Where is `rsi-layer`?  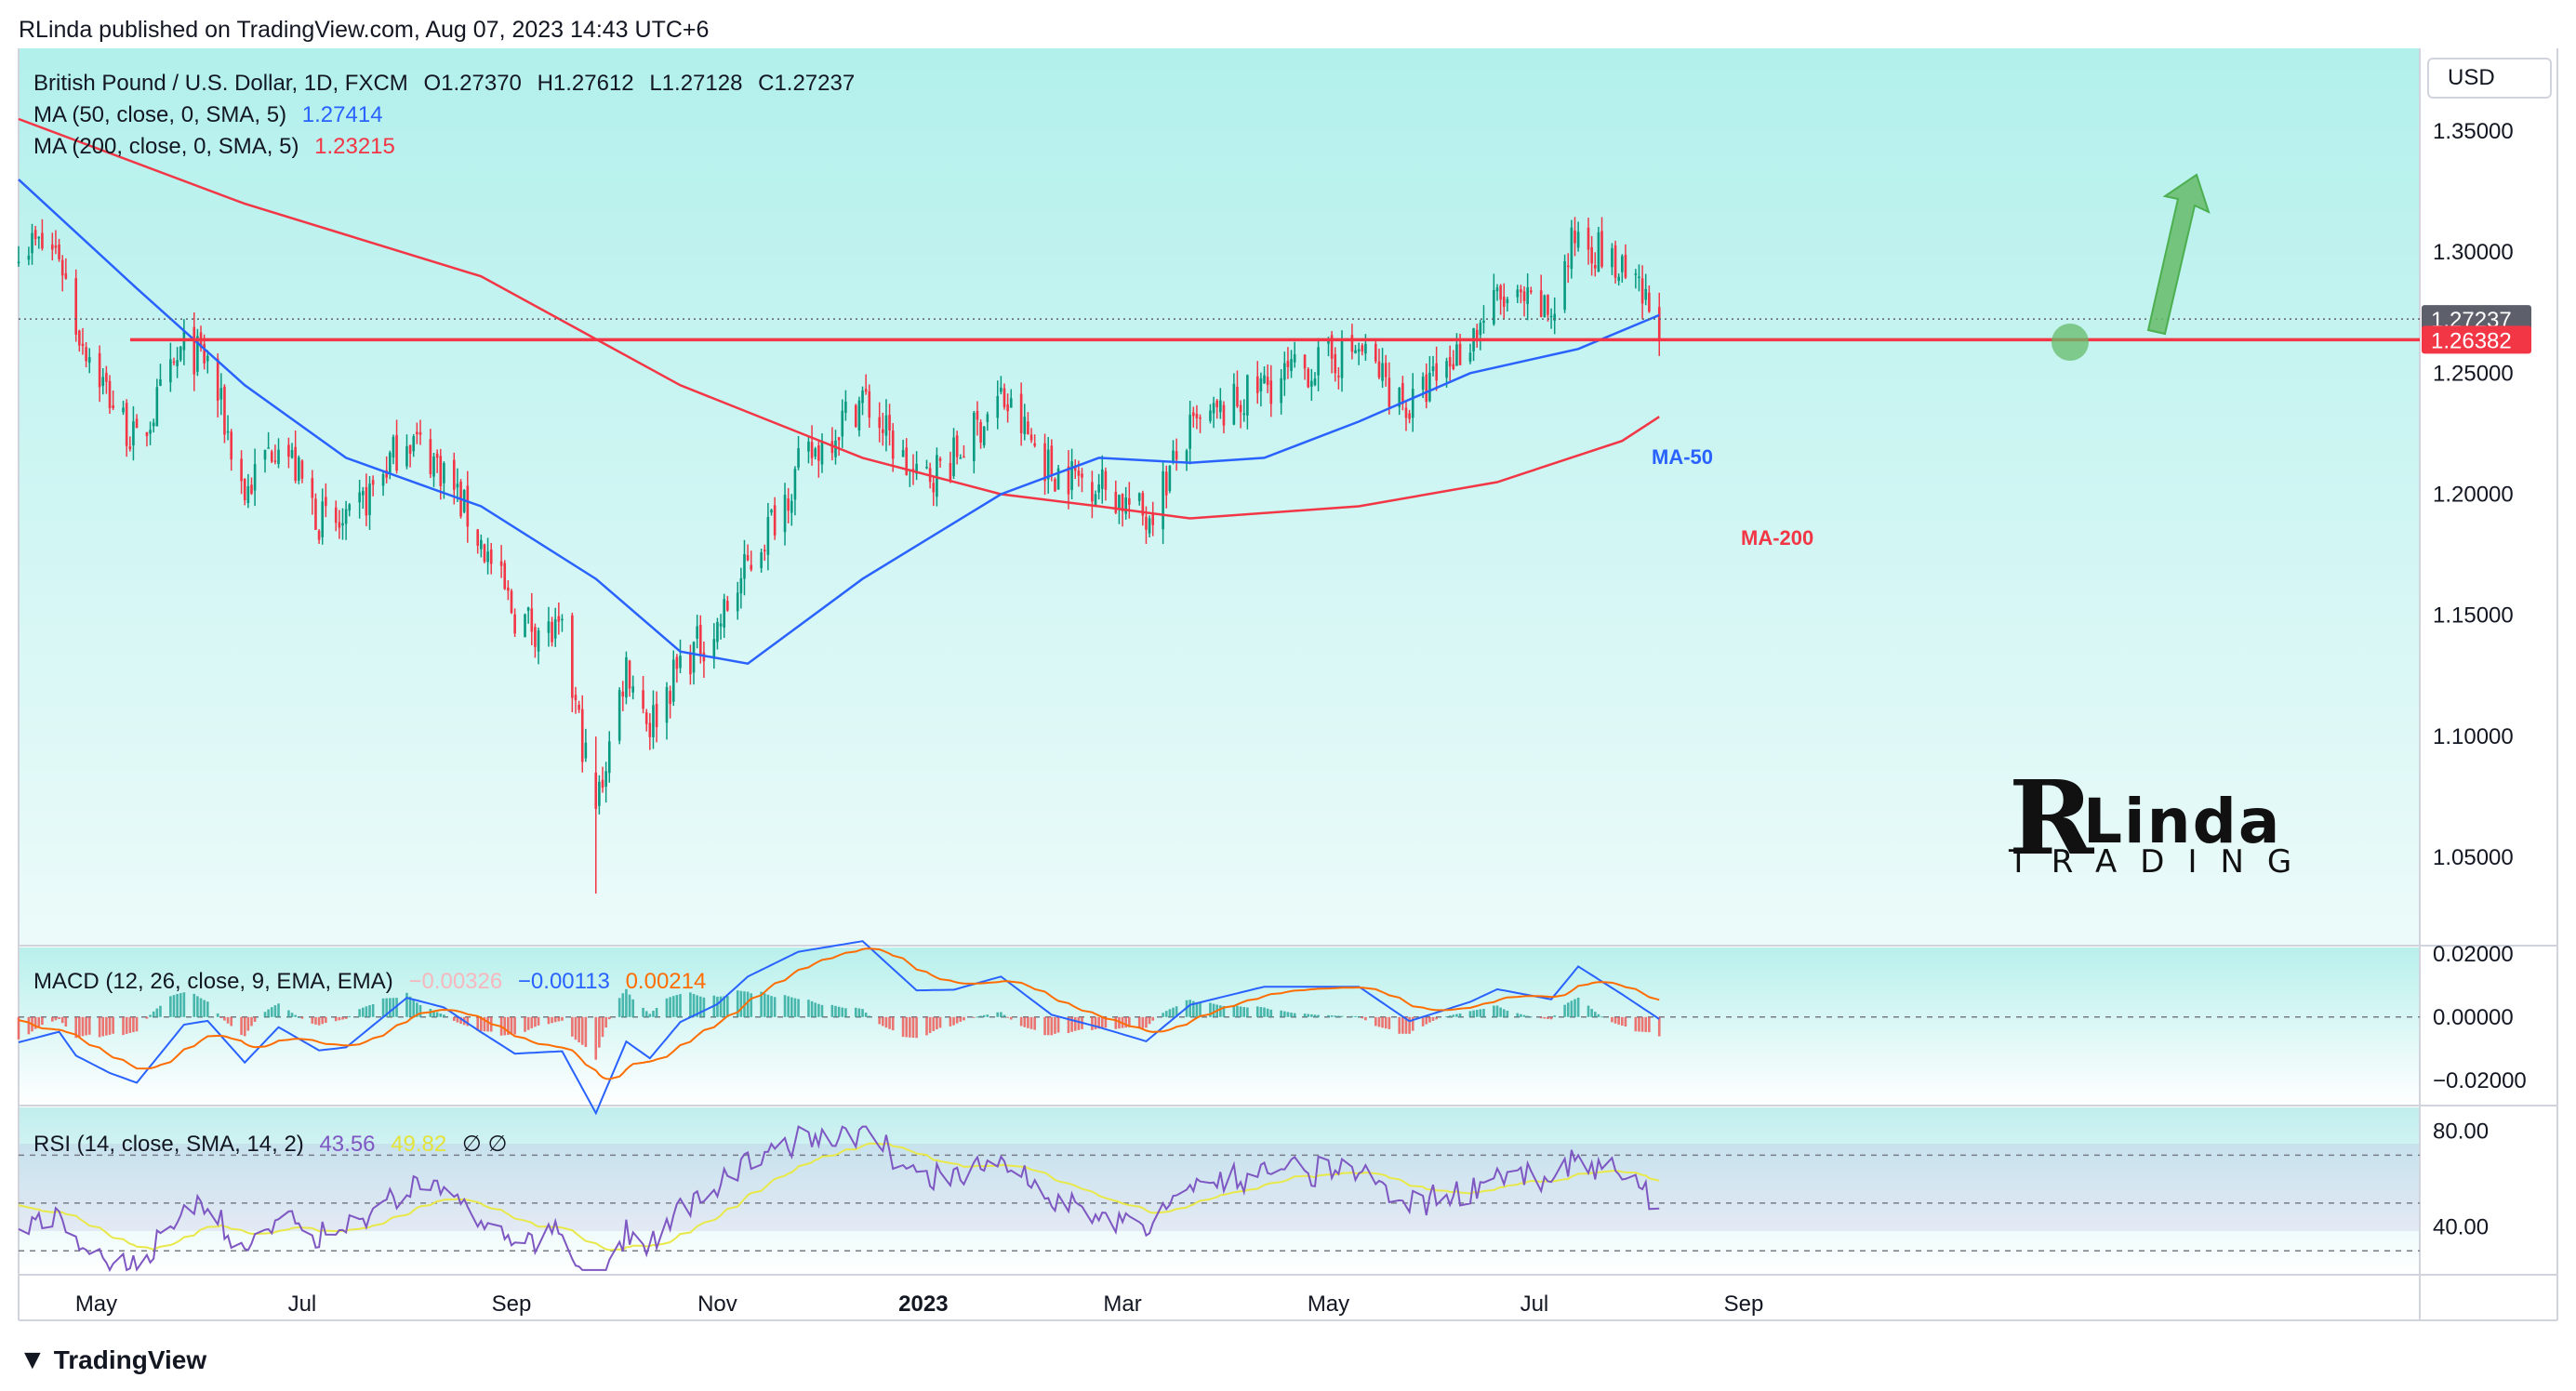
rsi-layer is located at coordinates (1219, 1199).